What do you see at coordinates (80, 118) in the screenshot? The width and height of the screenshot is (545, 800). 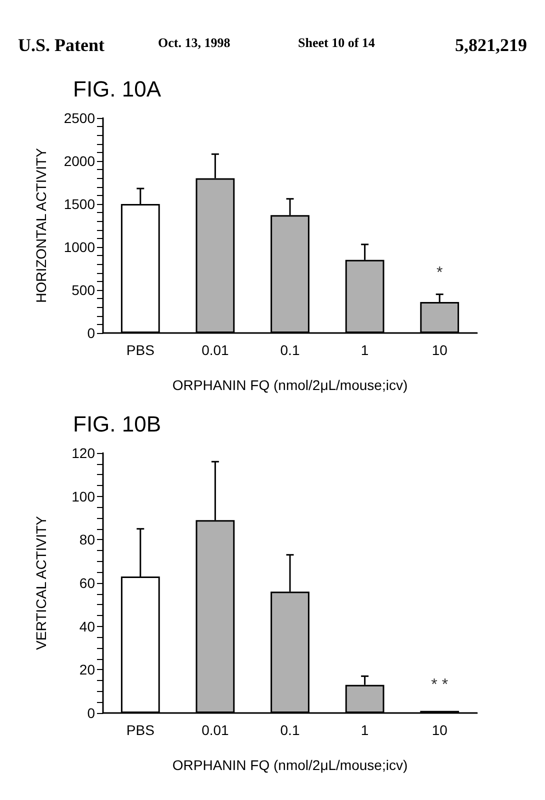 I see `y-tick-label: 2500` at bounding box center [80, 118].